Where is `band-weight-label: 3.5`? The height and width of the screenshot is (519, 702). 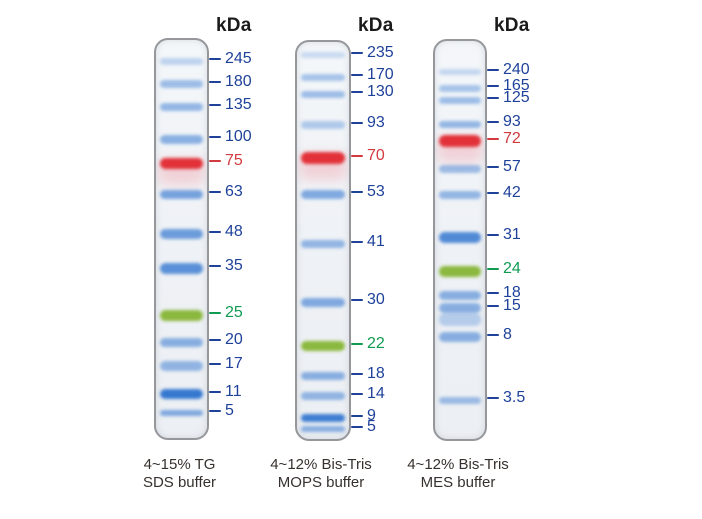 band-weight-label: 3.5 is located at coordinates (514, 397).